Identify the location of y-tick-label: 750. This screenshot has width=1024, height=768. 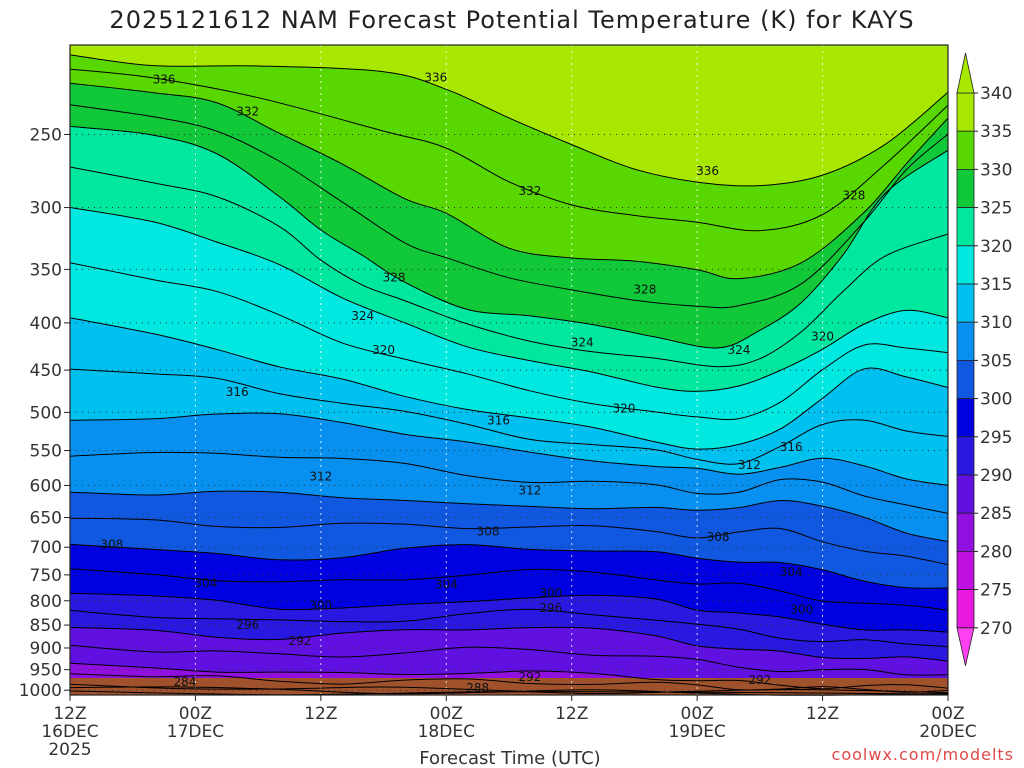
(46, 576).